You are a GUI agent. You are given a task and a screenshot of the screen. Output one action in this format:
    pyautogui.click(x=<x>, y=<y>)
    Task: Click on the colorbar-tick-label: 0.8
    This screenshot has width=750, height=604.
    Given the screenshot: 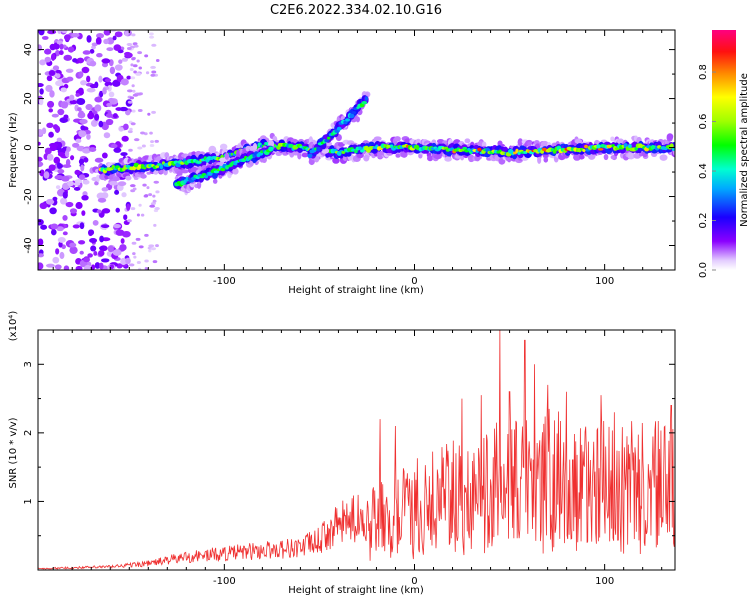 What is the action you would take?
    pyautogui.click(x=703, y=72)
    